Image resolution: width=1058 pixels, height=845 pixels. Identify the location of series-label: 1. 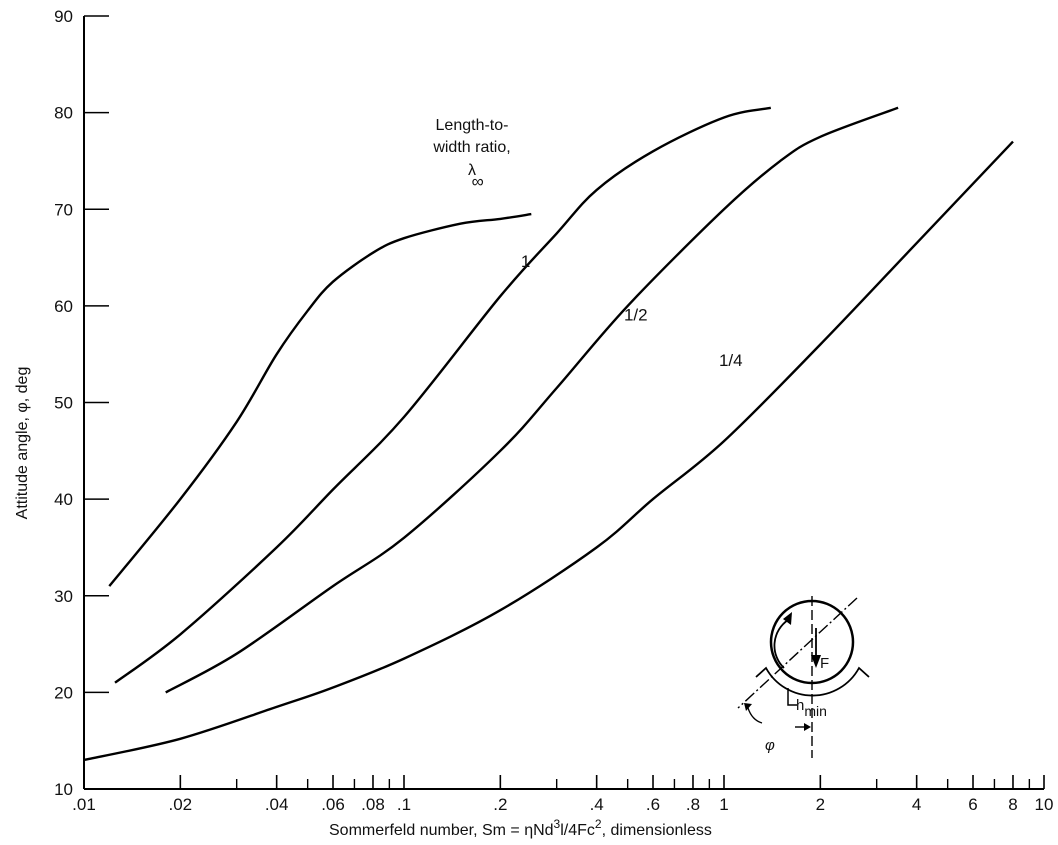
(525, 261).